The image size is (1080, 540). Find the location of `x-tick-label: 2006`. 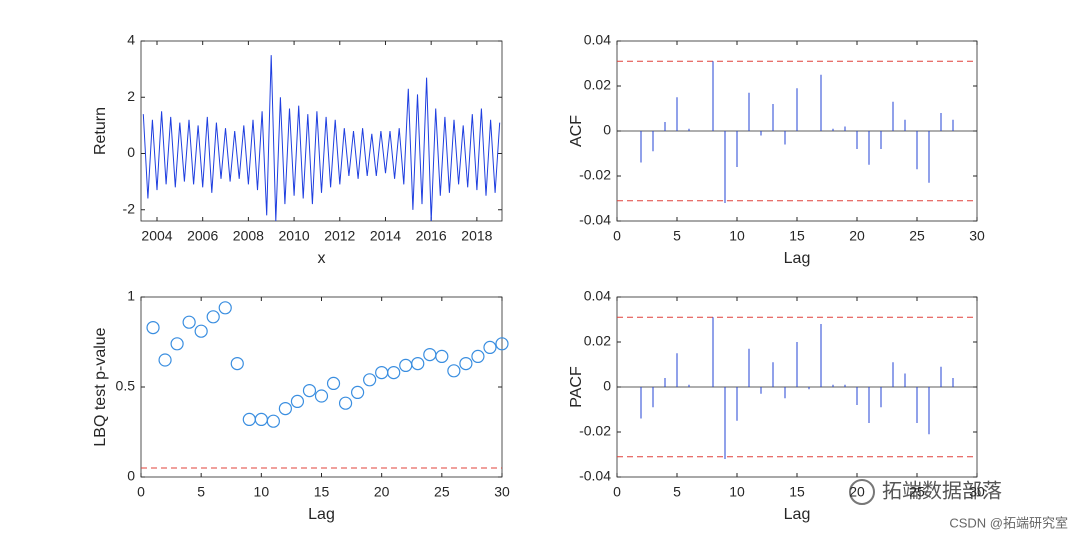

x-tick-label: 2006 is located at coordinates (202, 236).